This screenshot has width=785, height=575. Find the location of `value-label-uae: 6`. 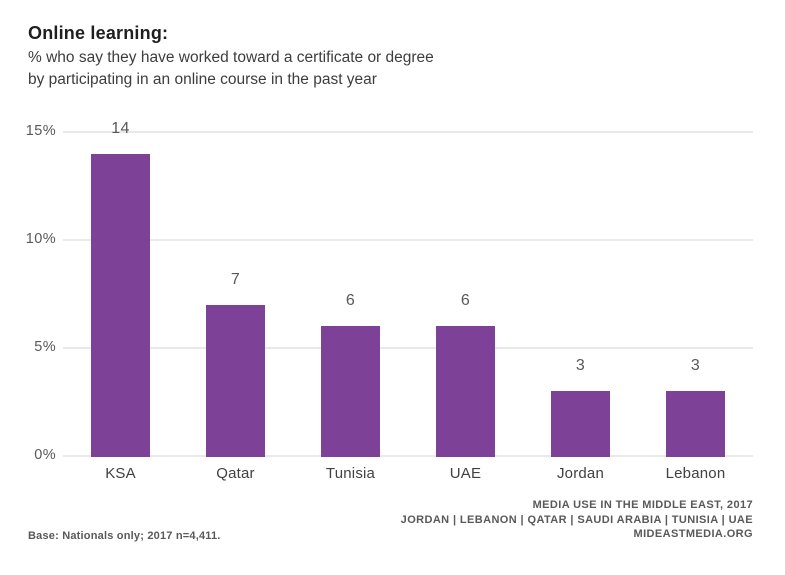

value-label-uae: 6 is located at coordinates (465, 301).